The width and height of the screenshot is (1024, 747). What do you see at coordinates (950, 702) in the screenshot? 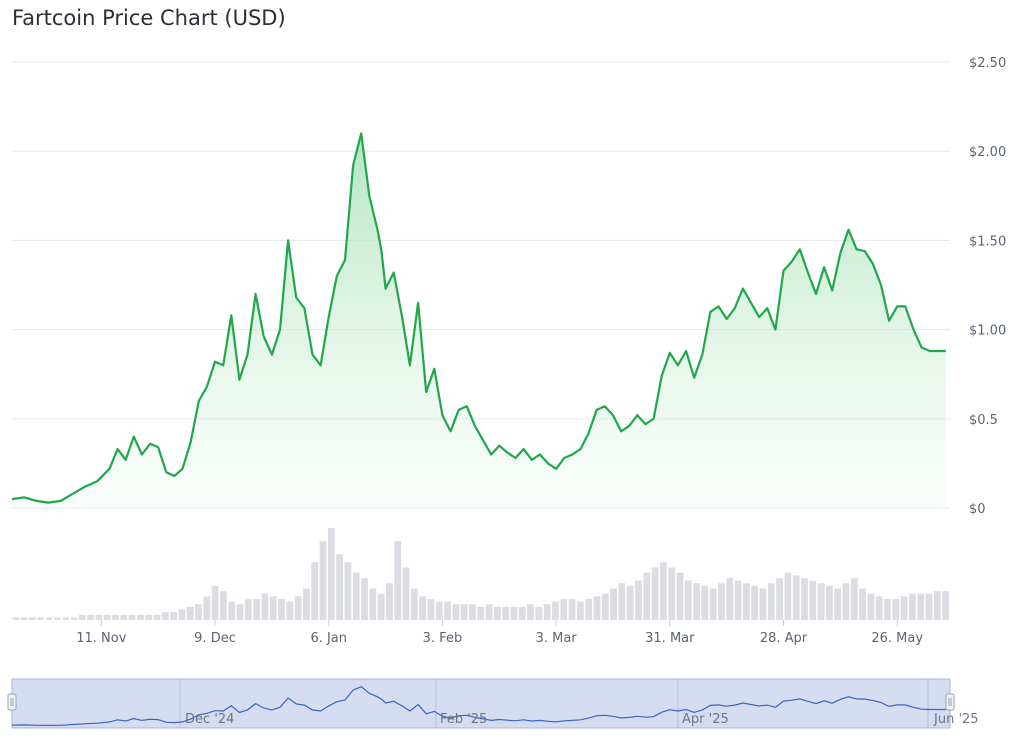
I see `navigator-handle-right` at bounding box center [950, 702].